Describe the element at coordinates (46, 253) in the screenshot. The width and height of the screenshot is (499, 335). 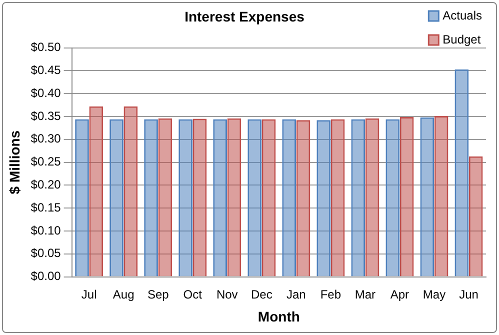
I see `y-tick-label: $0.05` at that location.